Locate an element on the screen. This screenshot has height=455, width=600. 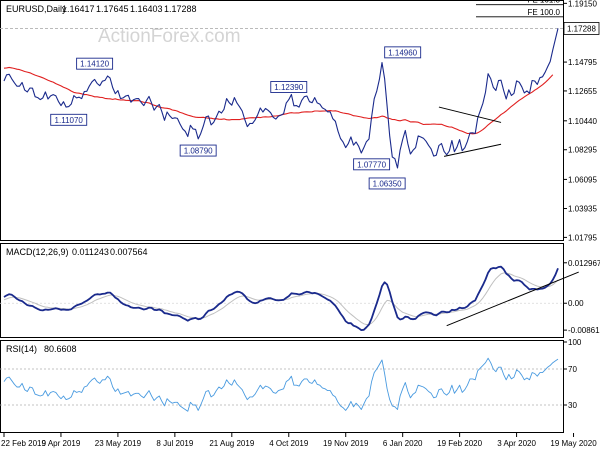
macd-trendline is located at coordinates (512, 299).